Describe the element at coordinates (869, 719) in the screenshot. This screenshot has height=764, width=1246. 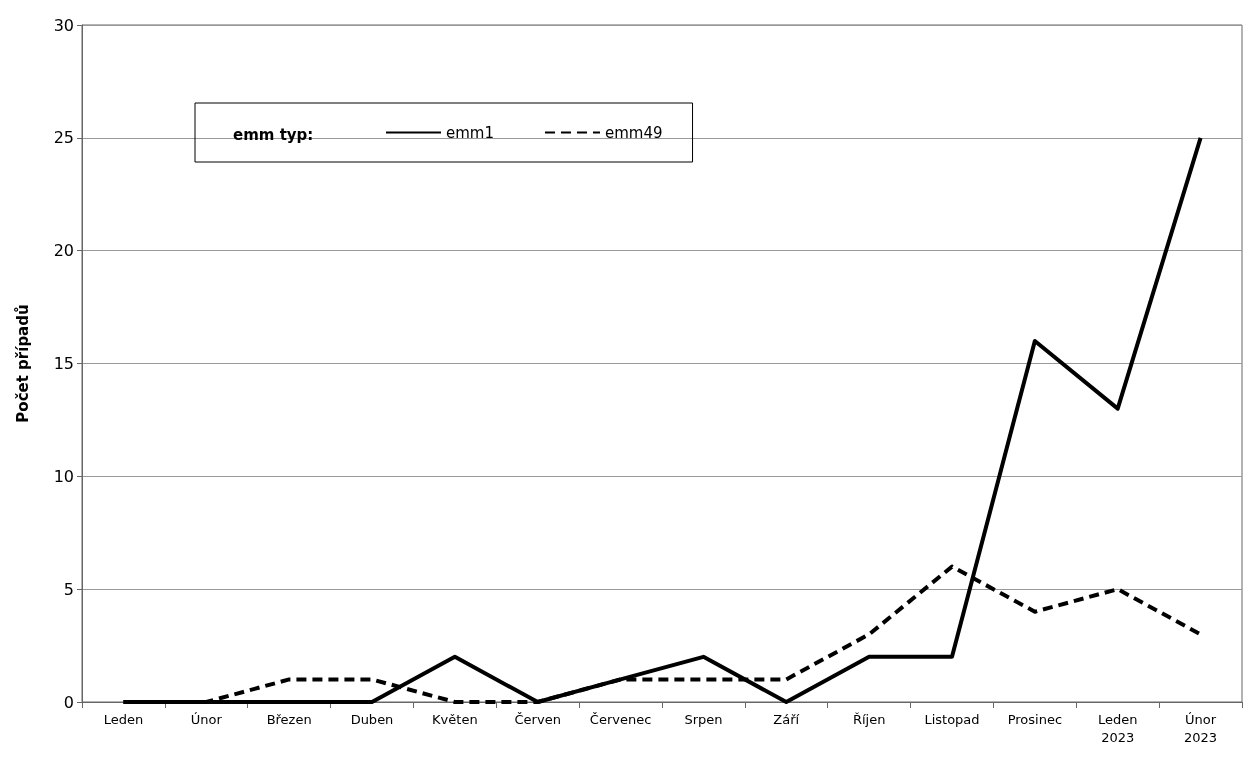
I see `x-tick-label: Říjen` at that location.